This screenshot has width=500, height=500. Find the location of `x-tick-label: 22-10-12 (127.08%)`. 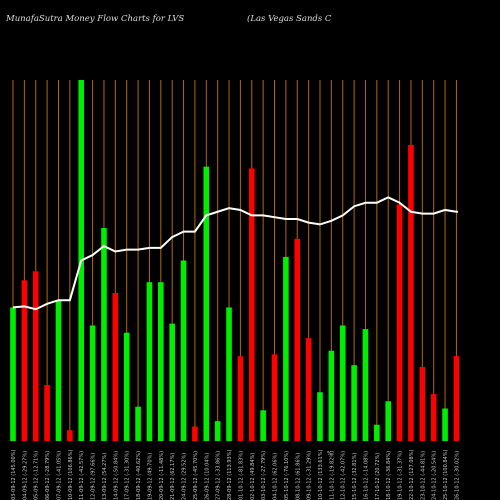

x-tick-label: 22-10-12 (127.08%) is located at coordinates (412, 475).